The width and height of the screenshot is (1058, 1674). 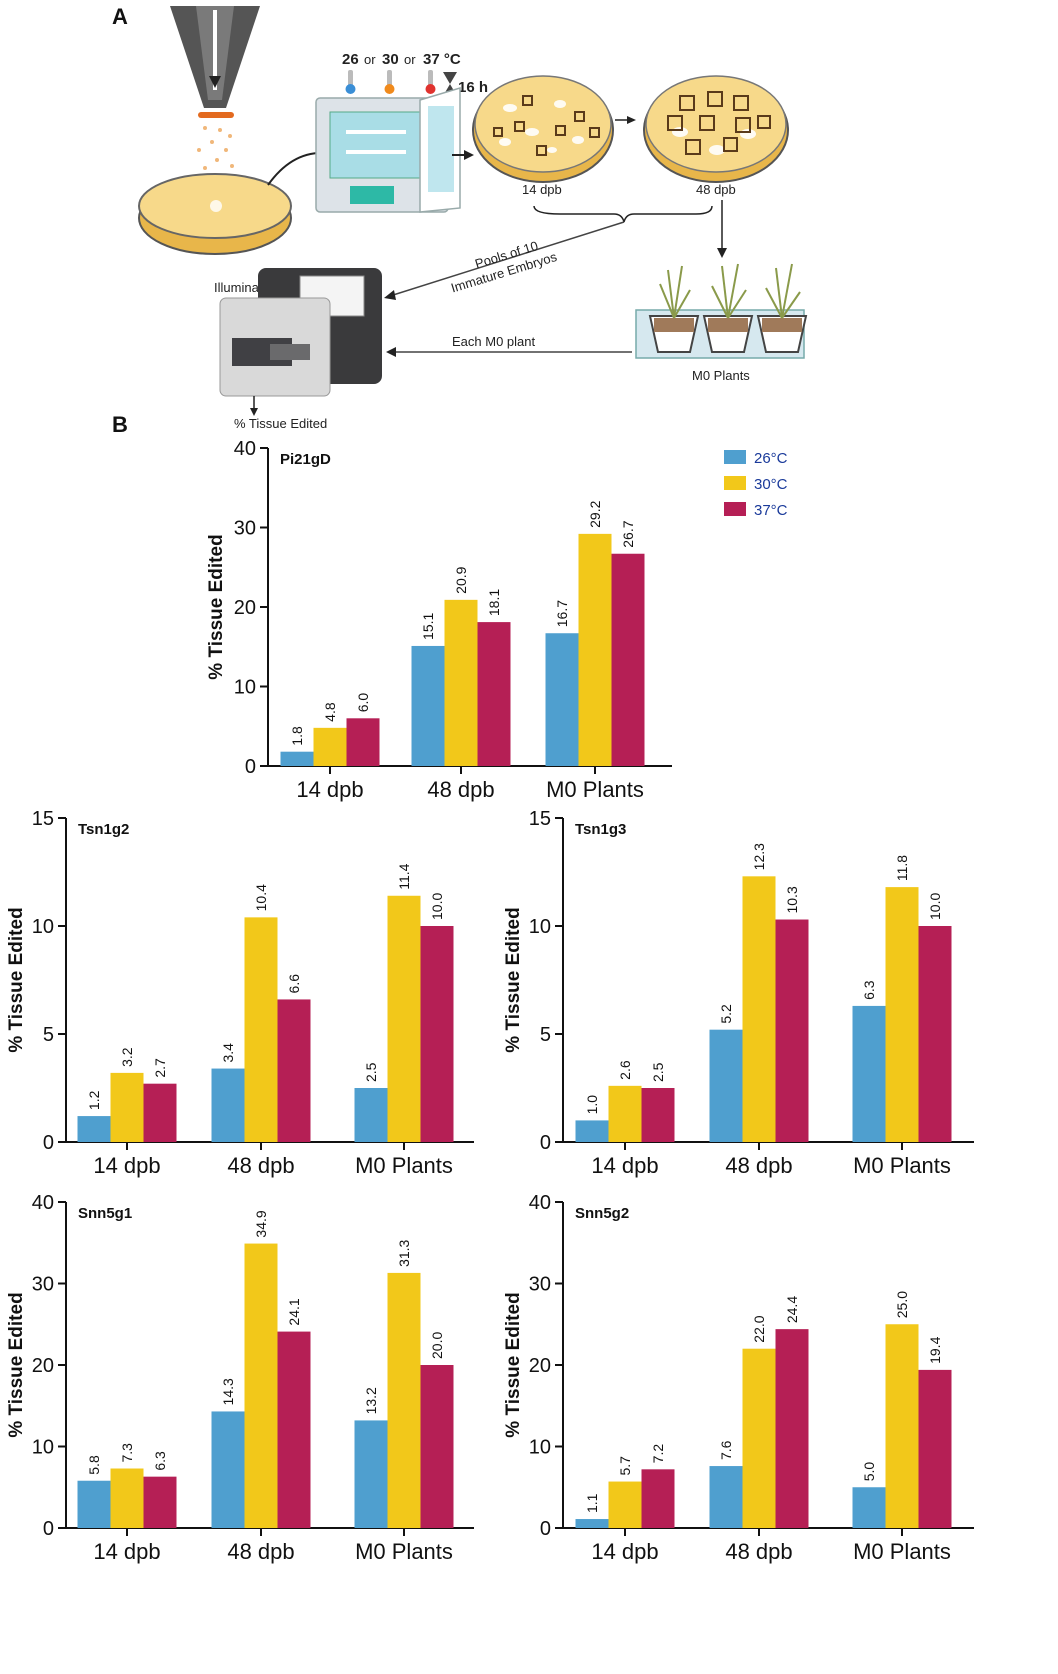 What do you see at coordinates (716, 129) in the screenshot?
I see `dish-48dpb-icon` at bounding box center [716, 129].